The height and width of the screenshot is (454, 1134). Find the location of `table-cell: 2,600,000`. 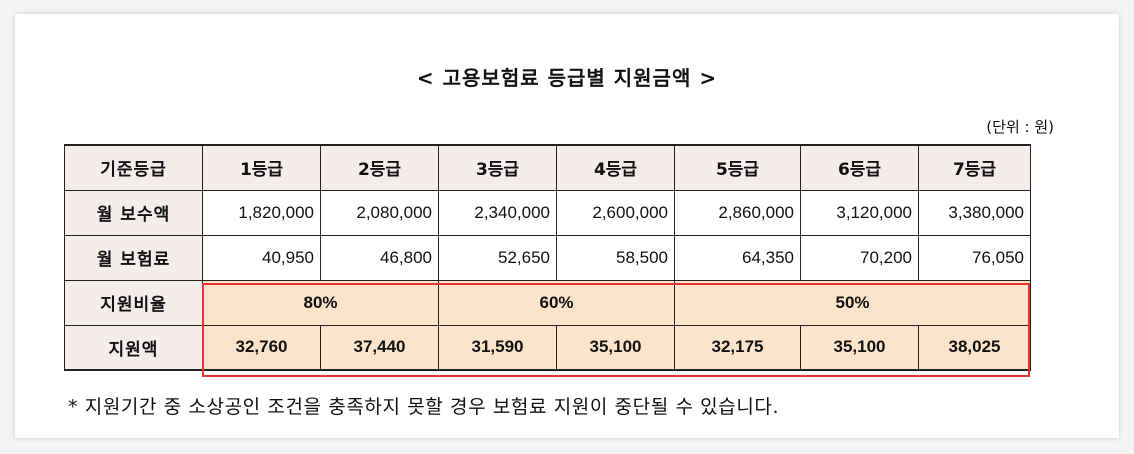

table-cell: 2,600,000 is located at coordinates (615, 212).